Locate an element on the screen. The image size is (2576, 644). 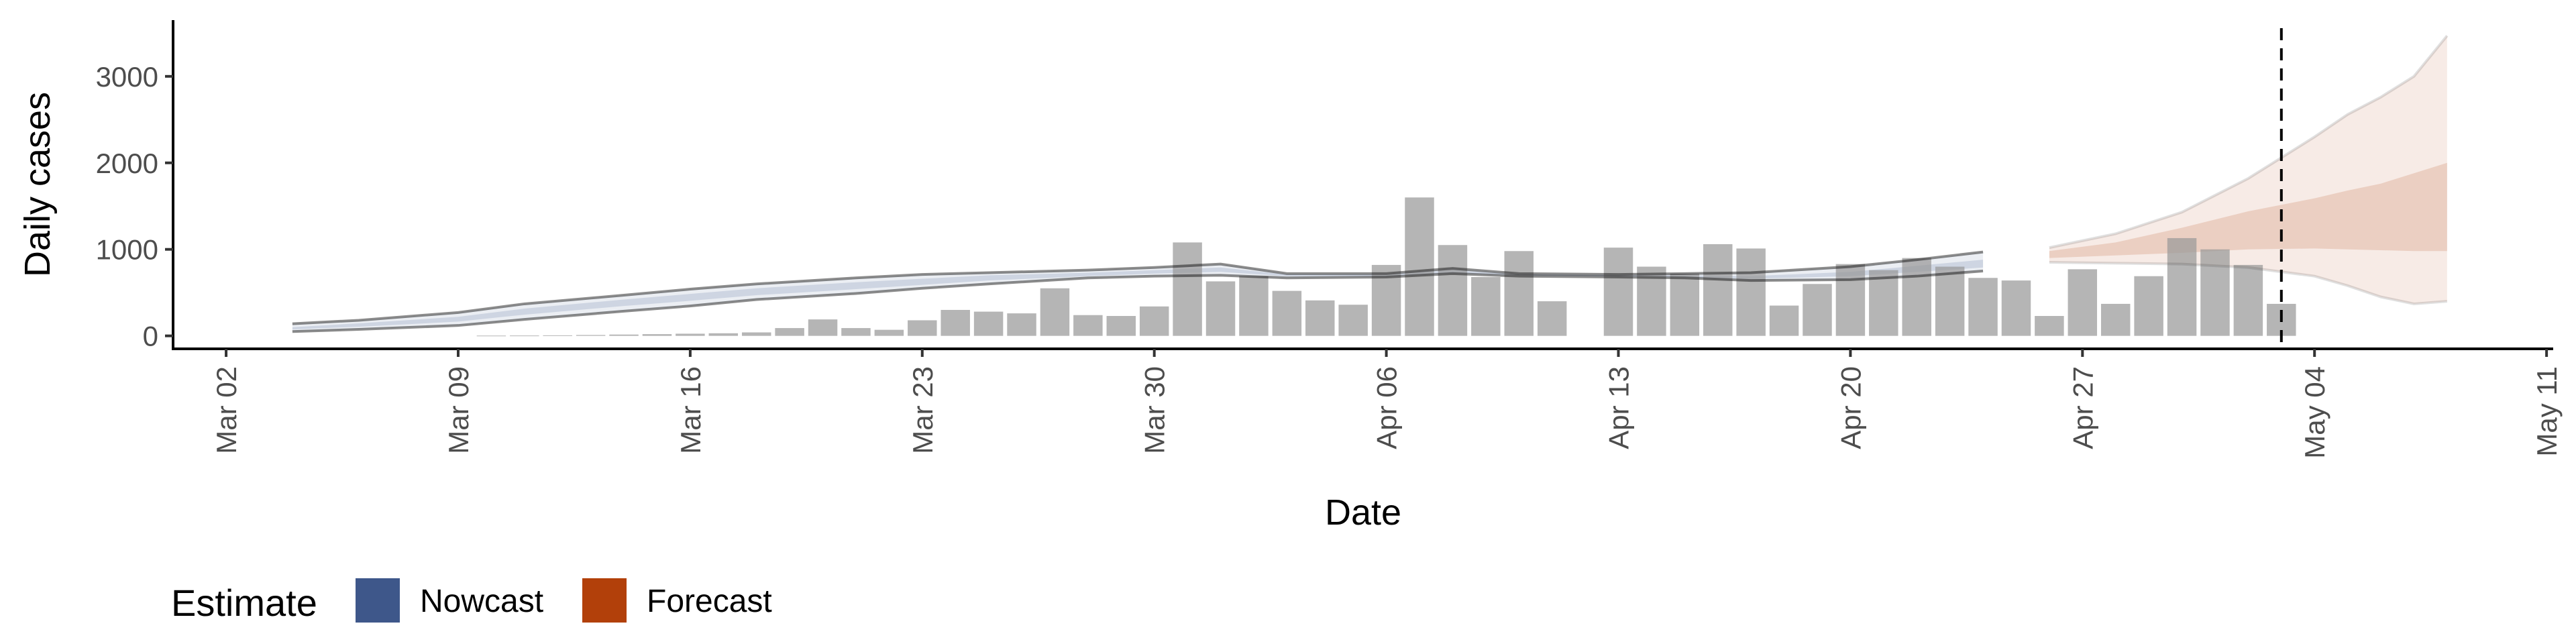
forecast-lower-line is located at coordinates (2248, 283).